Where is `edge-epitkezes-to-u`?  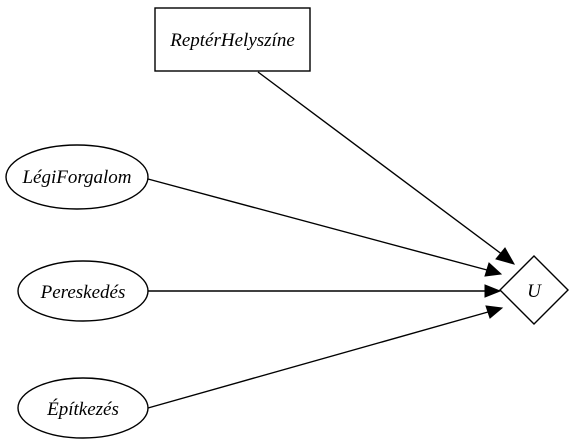 edge-epitkezes-to-u is located at coordinates (325, 357).